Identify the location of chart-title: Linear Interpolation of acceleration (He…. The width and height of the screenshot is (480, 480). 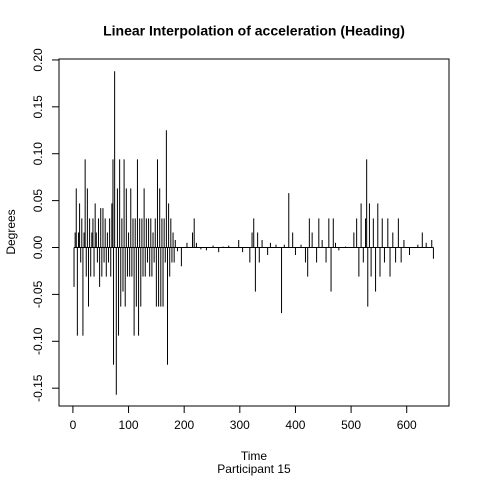
(254, 31).